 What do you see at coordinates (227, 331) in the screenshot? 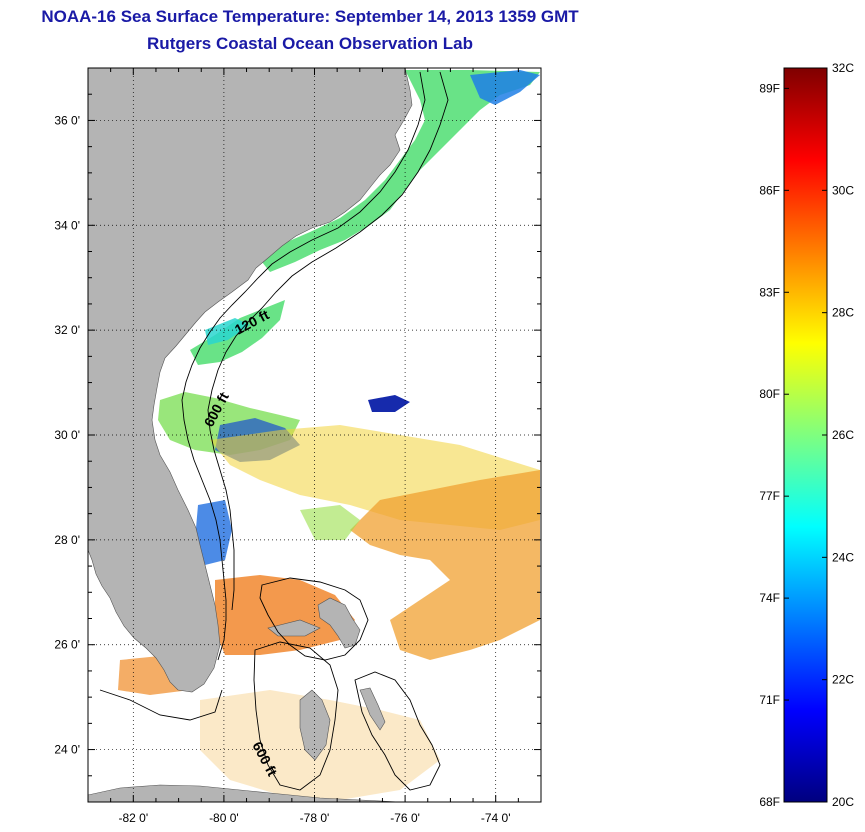
I see `sst-patch-ga-cyan` at bounding box center [227, 331].